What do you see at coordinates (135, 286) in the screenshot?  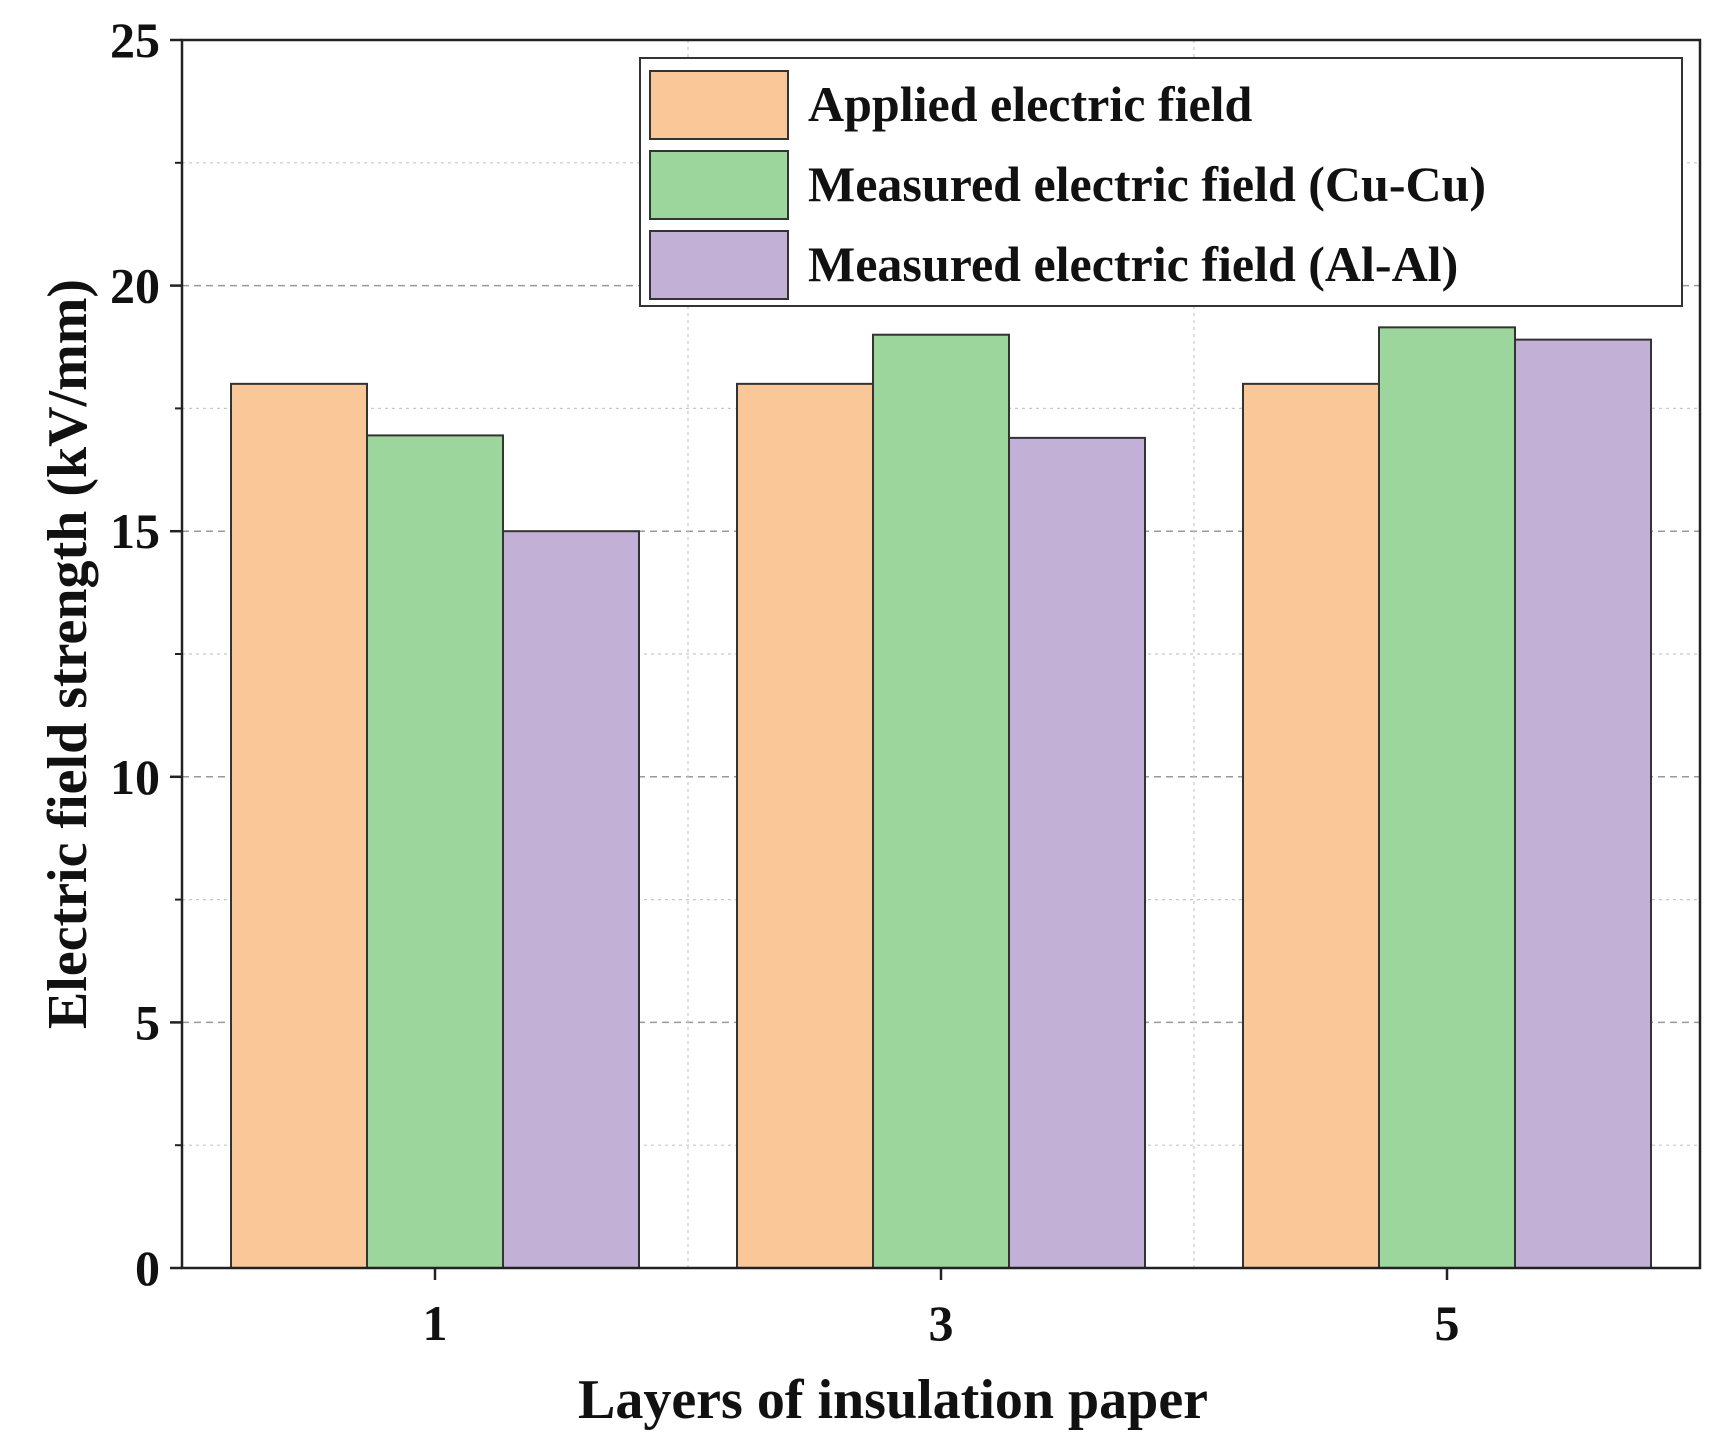 I see `y-tick-label: 20` at bounding box center [135, 286].